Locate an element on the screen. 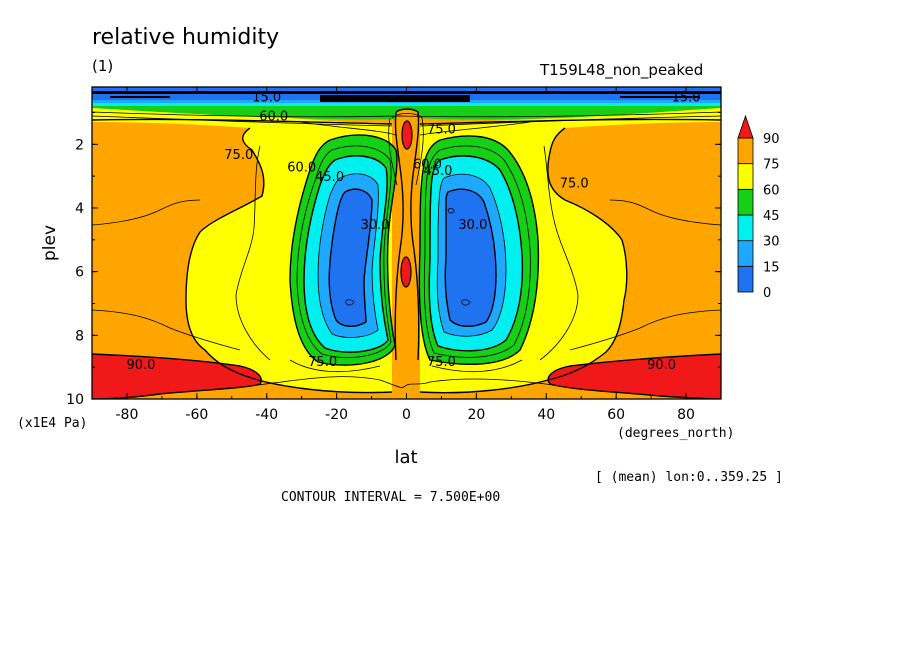 Image resolution: width=904 pixels, height=654 pixels. colorbar-label: 0 is located at coordinates (767, 293).